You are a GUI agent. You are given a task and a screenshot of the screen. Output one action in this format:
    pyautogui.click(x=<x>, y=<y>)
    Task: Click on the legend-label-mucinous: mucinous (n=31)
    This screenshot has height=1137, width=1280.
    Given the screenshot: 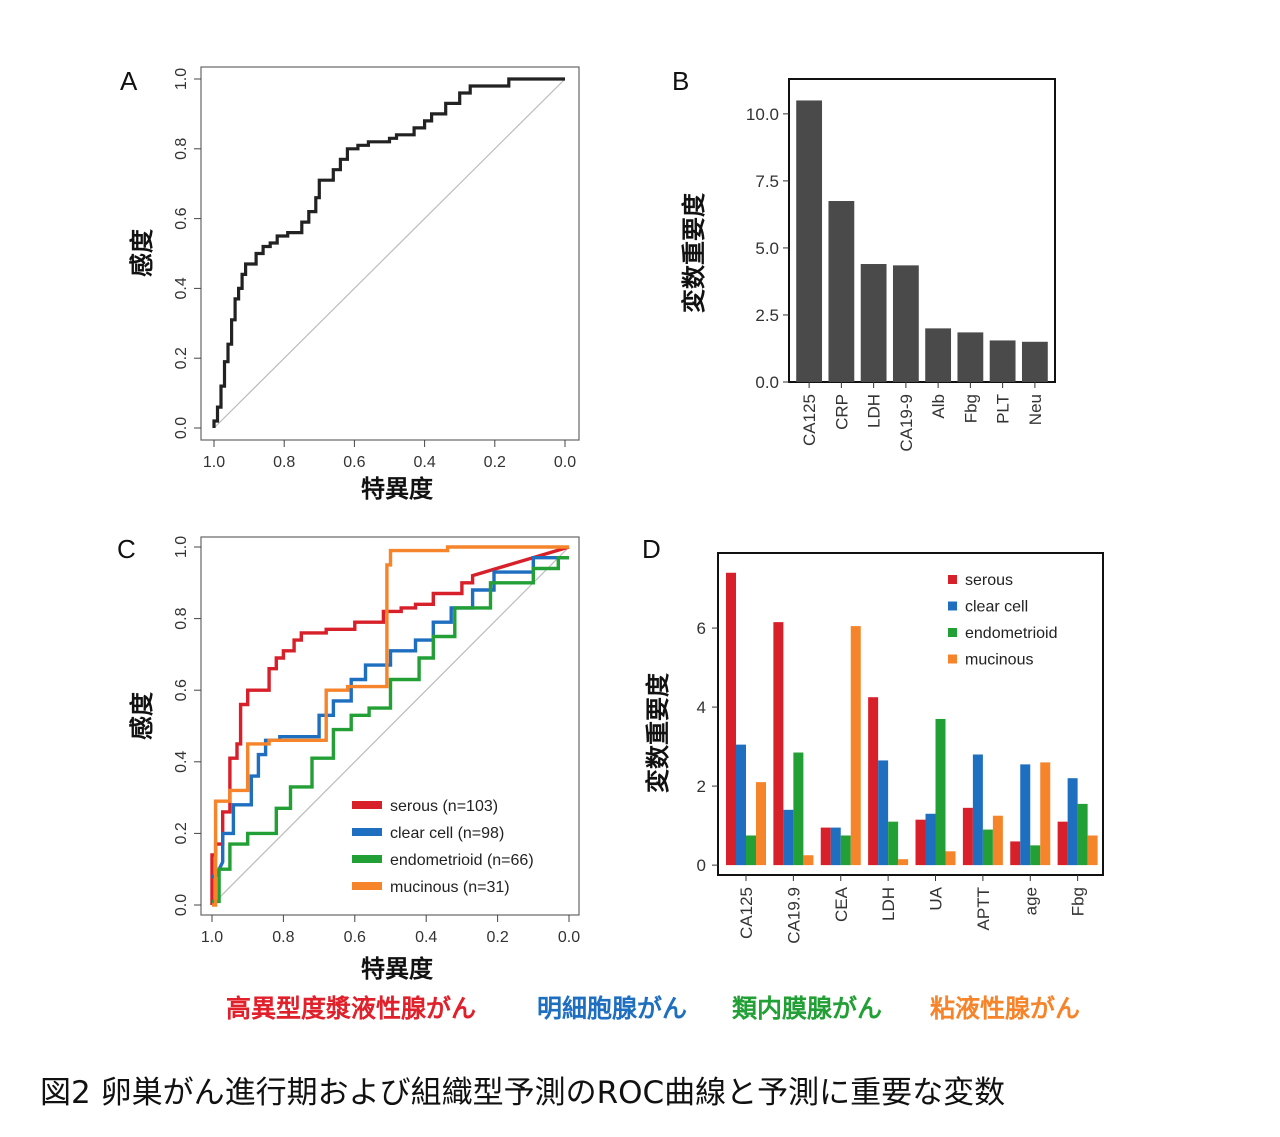 What is the action you would take?
    pyautogui.click(x=450, y=887)
    